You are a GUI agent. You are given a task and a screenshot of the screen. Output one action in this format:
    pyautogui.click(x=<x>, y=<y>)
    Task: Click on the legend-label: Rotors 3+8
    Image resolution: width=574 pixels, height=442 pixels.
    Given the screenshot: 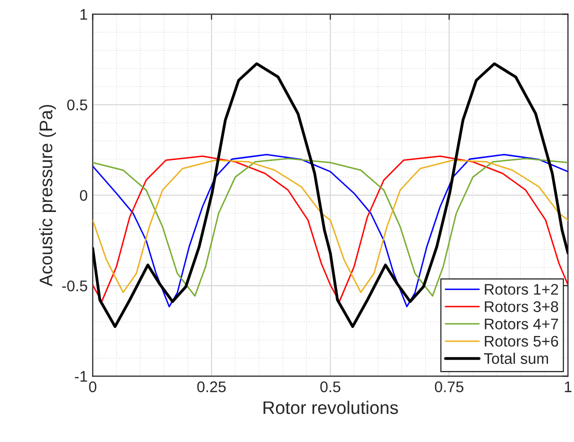 What is the action you would take?
    pyautogui.click(x=521, y=306)
    